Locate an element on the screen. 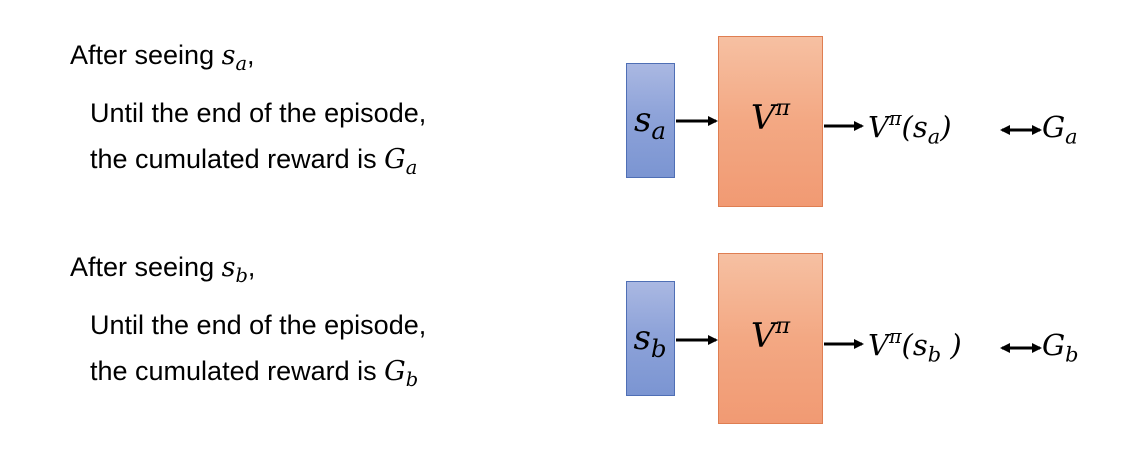 The width and height of the screenshot is (1147, 467). row-a-heading-text: After seeing is located at coordinates (146, 55).